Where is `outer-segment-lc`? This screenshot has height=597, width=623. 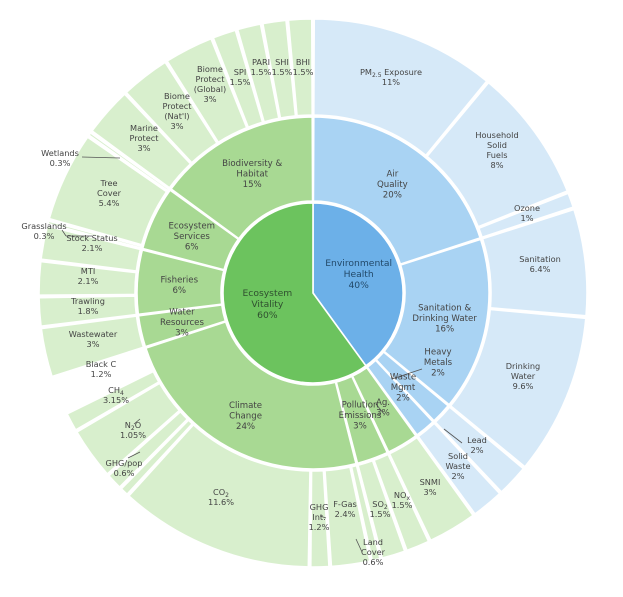
outer-segment-lc is located at coordinates (365, 513).